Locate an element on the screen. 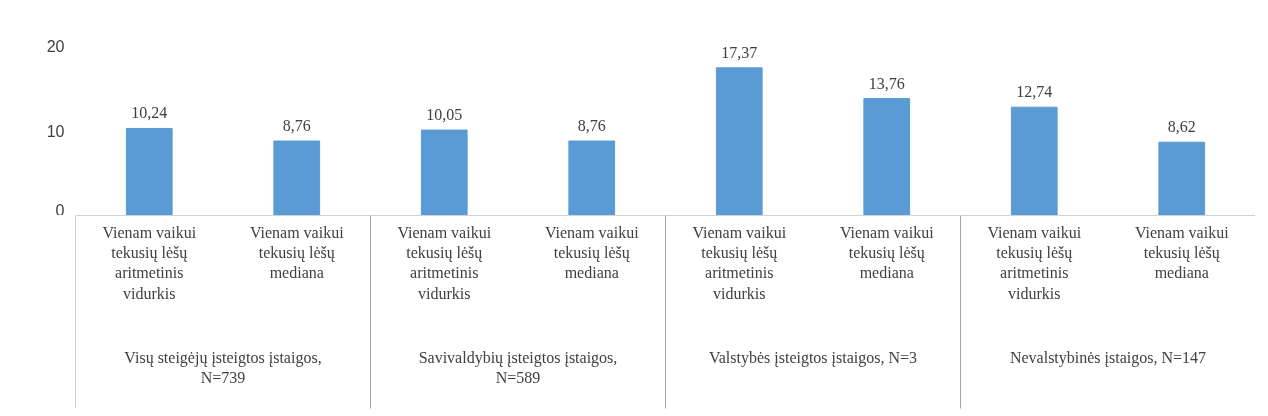  y-tick-label: 20 is located at coordinates (55, 46).